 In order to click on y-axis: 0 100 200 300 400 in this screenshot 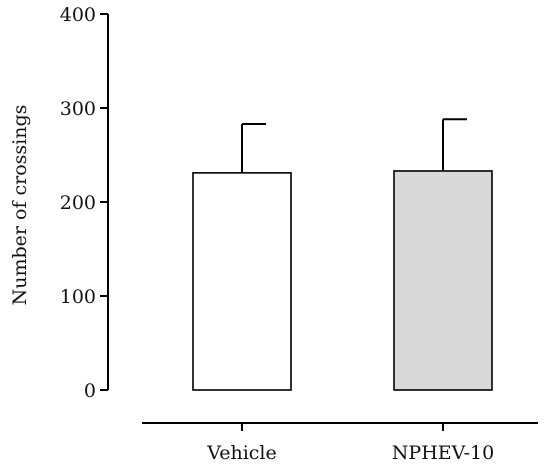, I will do `click(84, 203)`.